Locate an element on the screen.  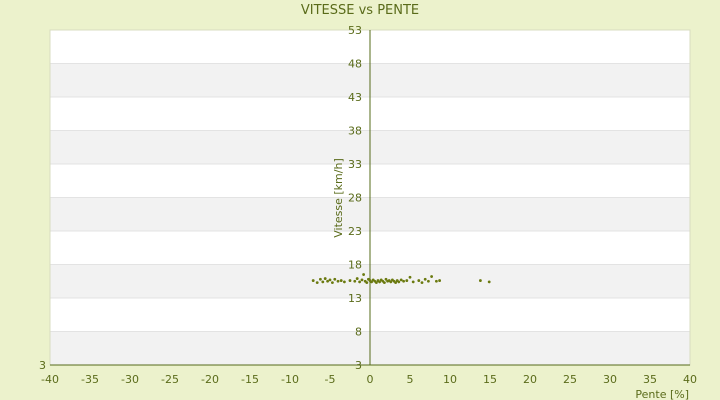
data-points is located at coordinates (401, 278).